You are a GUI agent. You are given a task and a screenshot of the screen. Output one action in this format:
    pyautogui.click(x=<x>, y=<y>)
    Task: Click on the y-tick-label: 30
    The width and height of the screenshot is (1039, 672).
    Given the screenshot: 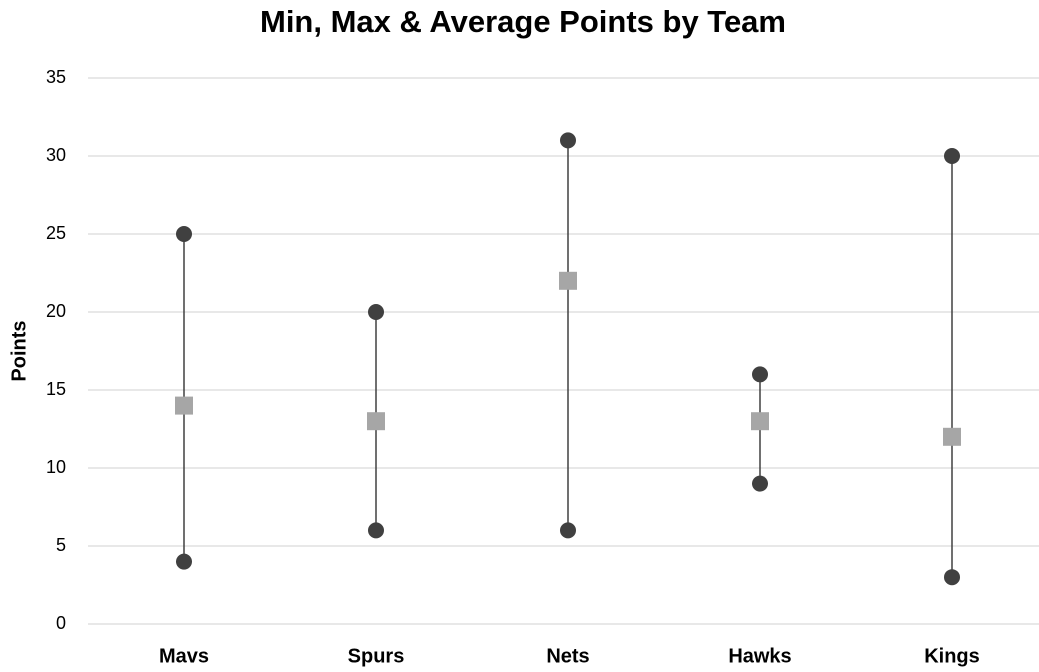 What is the action you would take?
    pyautogui.click(x=56, y=155)
    